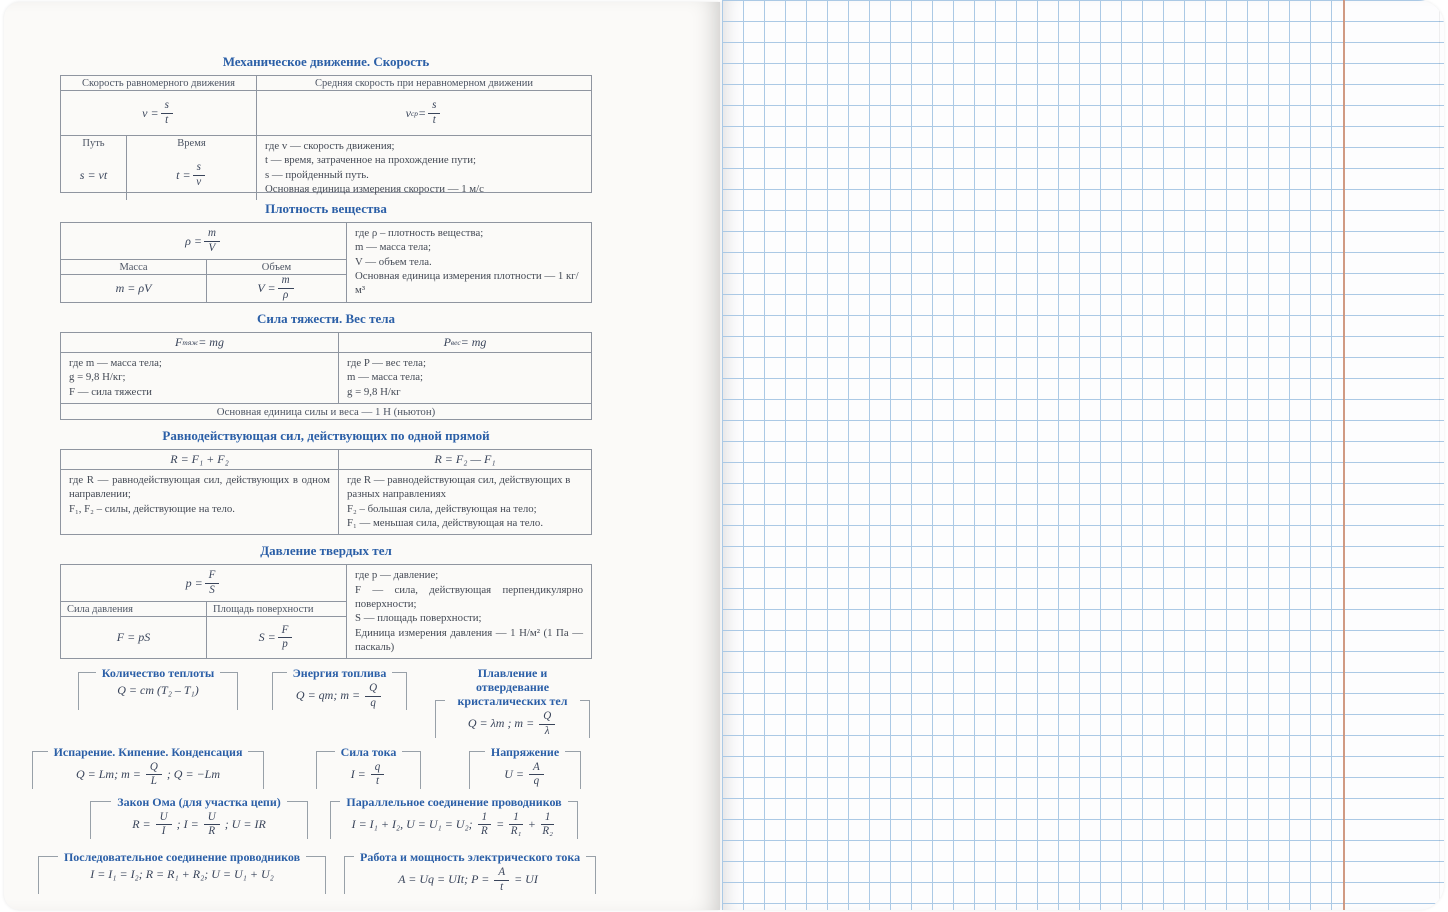  Describe the element at coordinates (276, 267) in the screenshot. I see `header-cell: Объем` at that location.